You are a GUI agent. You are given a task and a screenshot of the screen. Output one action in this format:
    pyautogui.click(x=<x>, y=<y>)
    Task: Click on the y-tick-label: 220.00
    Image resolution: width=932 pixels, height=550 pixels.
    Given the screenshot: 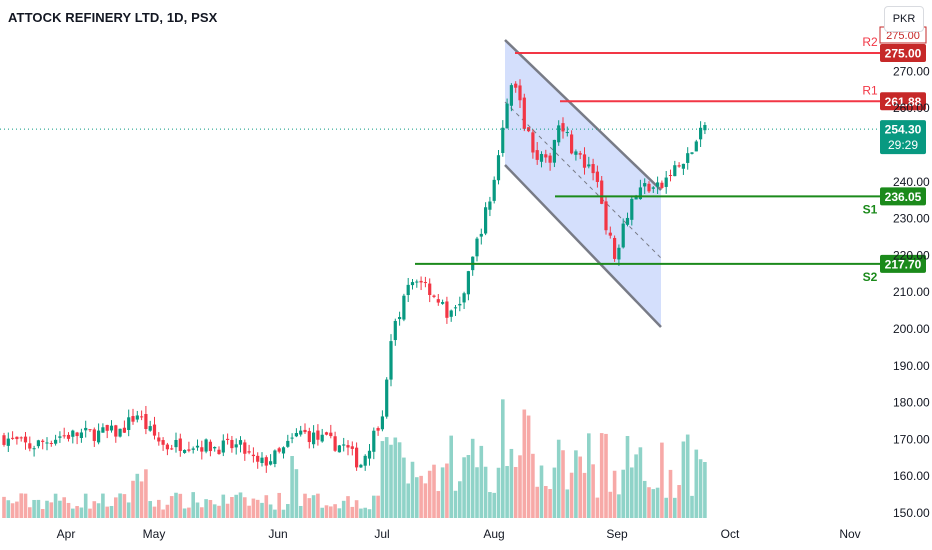 What is the action you would take?
    pyautogui.click(x=911, y=255)
    